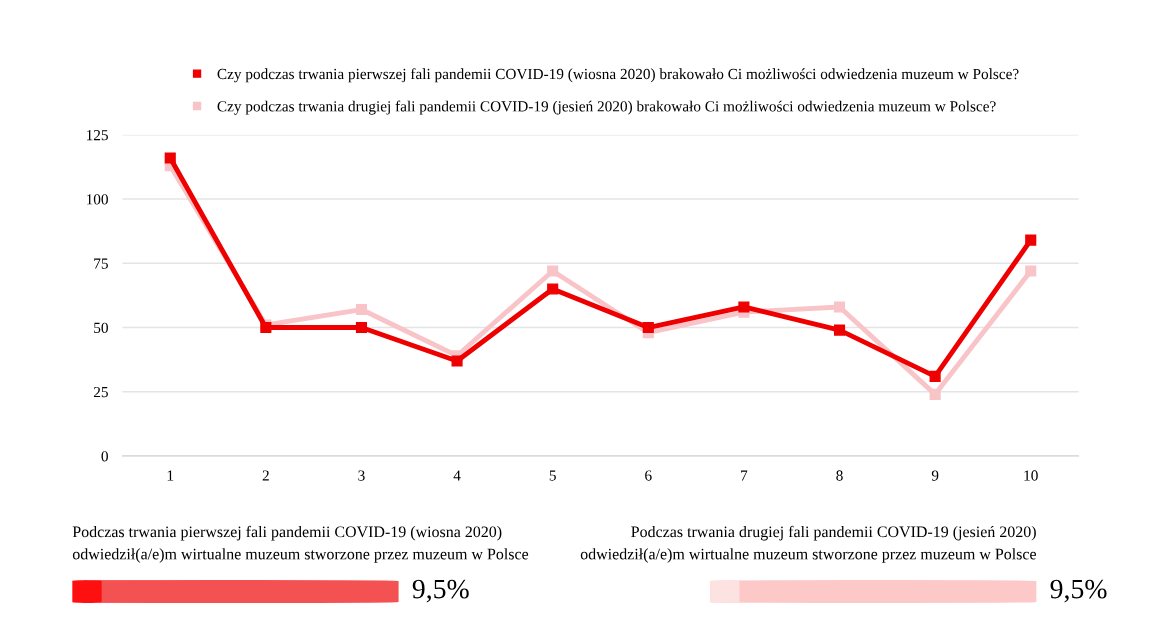  I want to click on legend-label: Czy podczas trwania drugiej fali pandemii COVID-19 (jesień 2020) brakowało Ci możliwości odwiedzenia muzeum w Polsce?, so click(606, 107).